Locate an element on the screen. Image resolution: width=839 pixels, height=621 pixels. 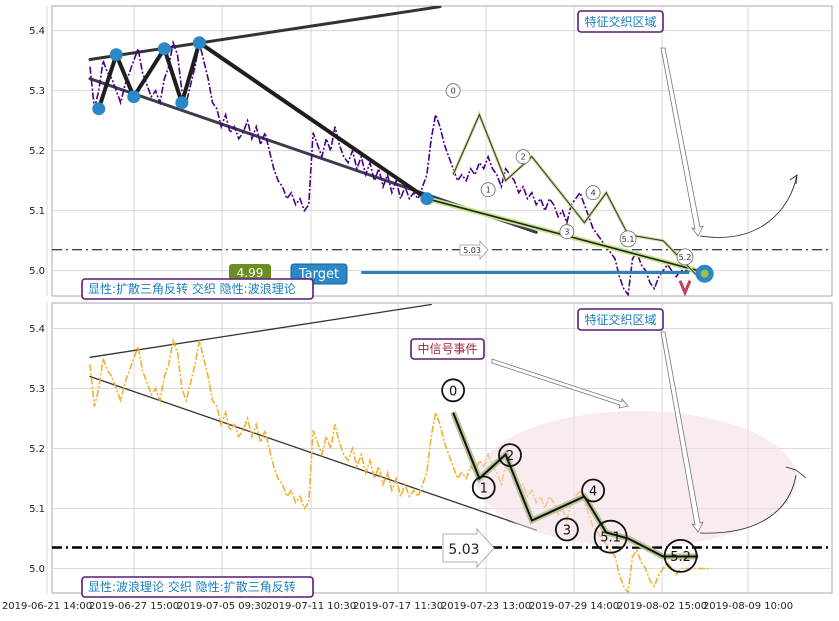
target-value: 4.99 is located at coordinates (250, 273).